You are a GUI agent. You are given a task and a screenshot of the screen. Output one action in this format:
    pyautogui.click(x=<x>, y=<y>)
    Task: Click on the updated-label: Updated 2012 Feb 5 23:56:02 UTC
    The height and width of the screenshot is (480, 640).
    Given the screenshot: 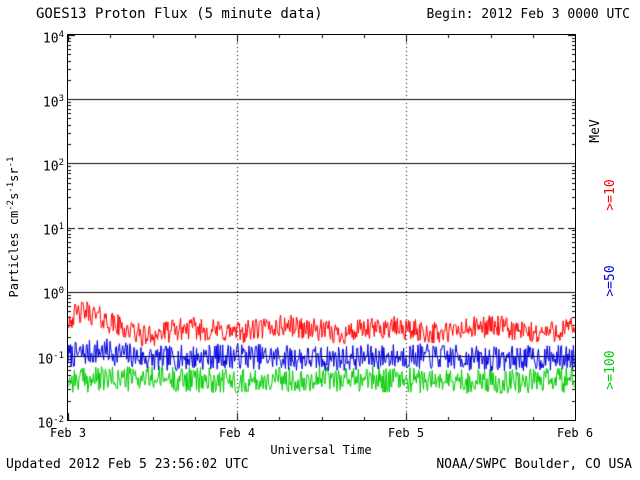 What is the action you would take?
    pyautogui.click(x=127, y=464)
    